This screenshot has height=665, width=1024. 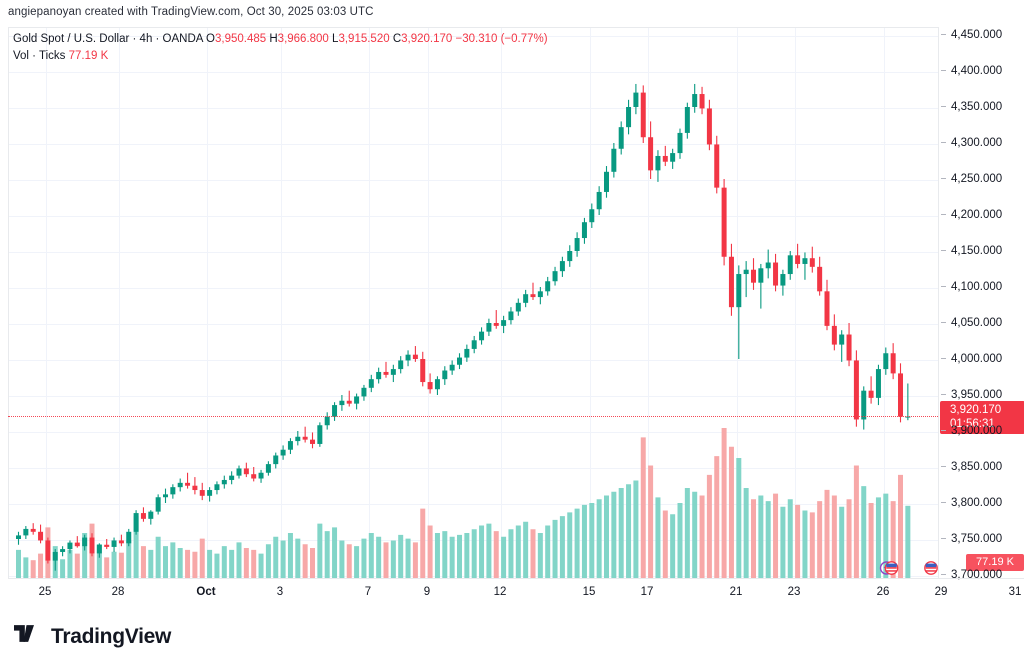 What do you see at coordinates (883, 592) in the screenshot?
I see `time-axis-tick: 26` at bounding box center [883, 592].